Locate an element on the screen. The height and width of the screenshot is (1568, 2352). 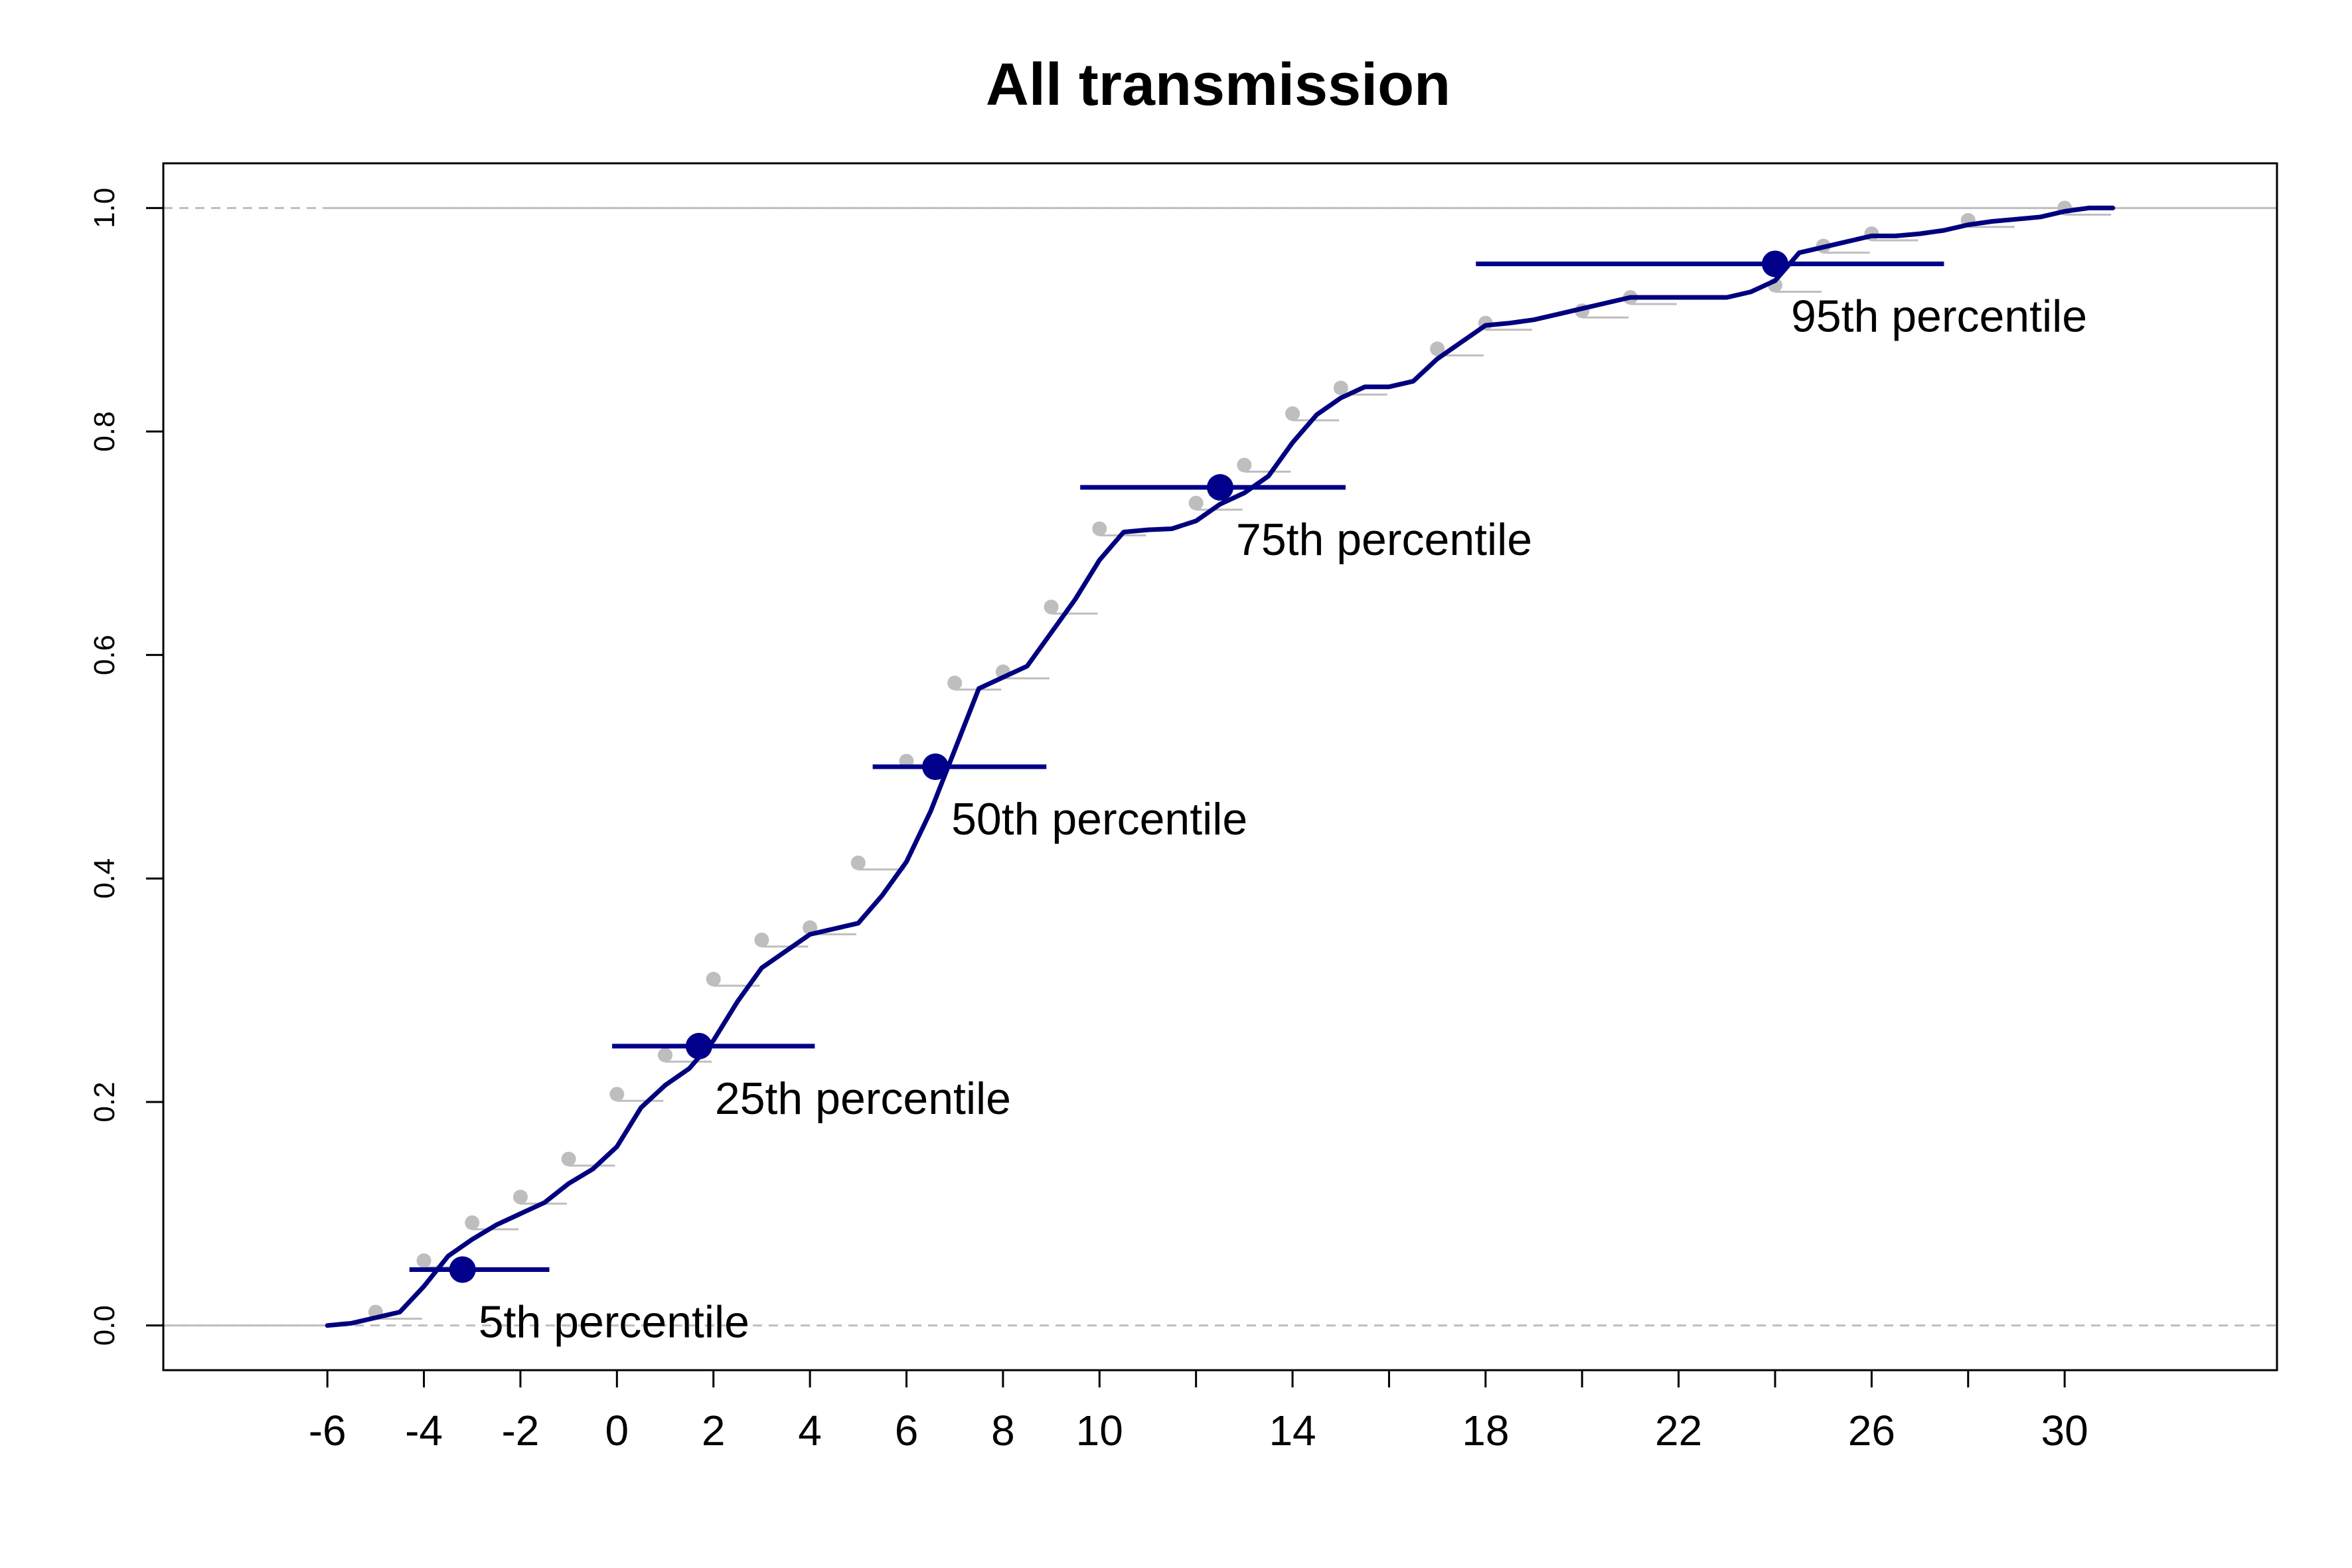
x-tick-label: 0 is located at coordinates (617, 1431).